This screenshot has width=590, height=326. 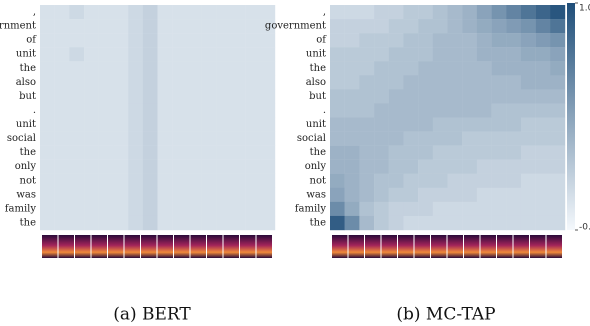 I want to click on row-label: also, so click(x=316, y=82).